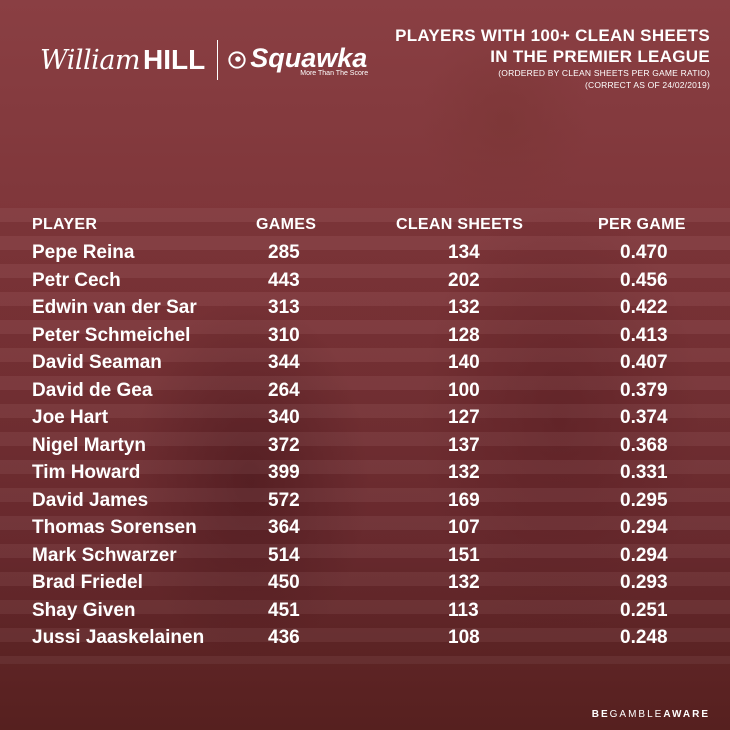 The image size is (730, 730). What do you see at coordinates (365, 502) in the screenshot?
I see `table-row: David James 572 169 0.295` at bounding box center [365, 502].